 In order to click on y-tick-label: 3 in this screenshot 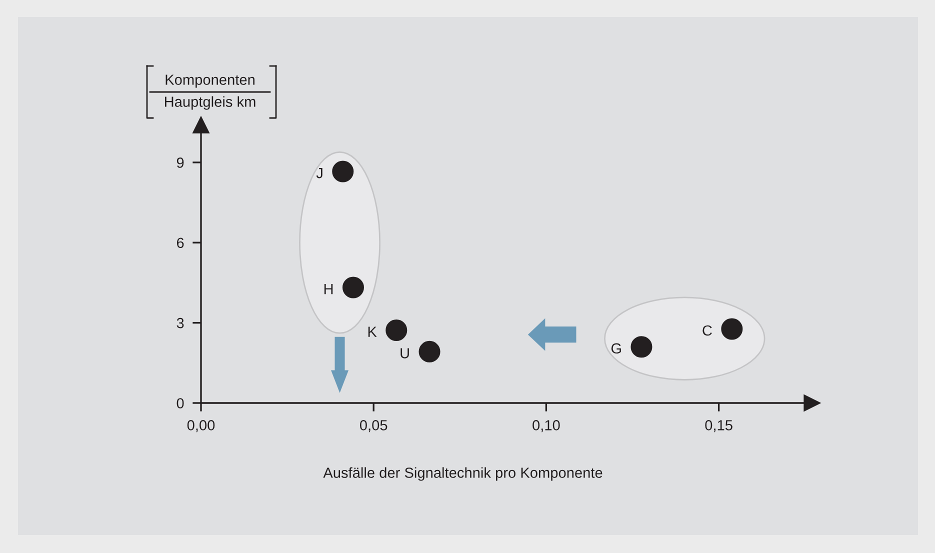, I will do `click(180, 323)`.